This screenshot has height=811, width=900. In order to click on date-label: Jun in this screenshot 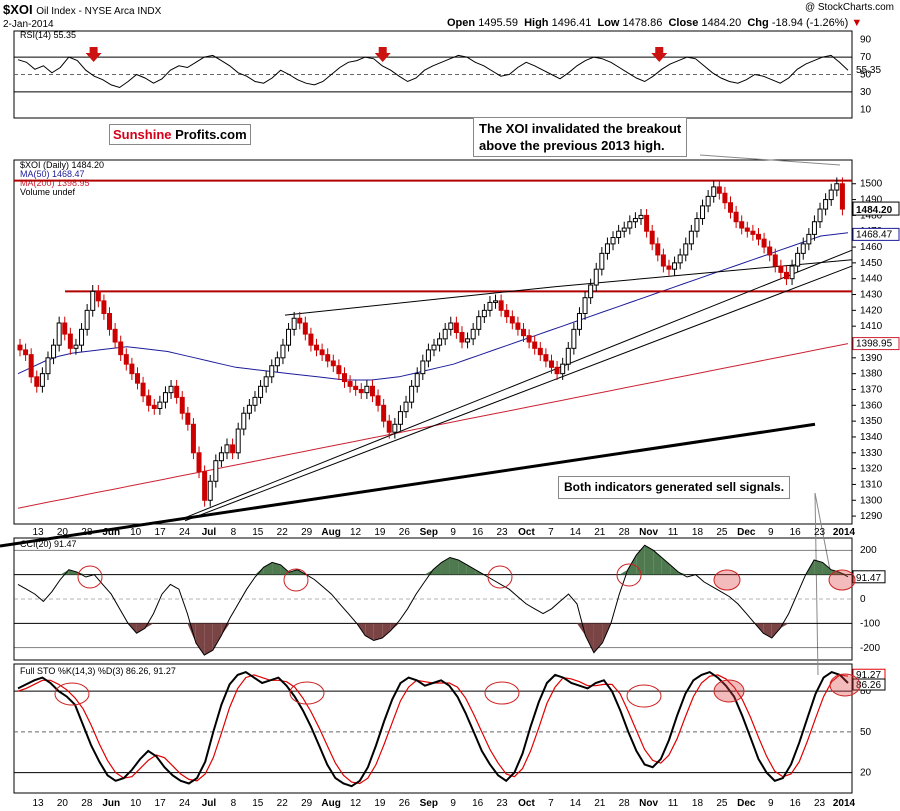, I will do `click(111, 532)`.